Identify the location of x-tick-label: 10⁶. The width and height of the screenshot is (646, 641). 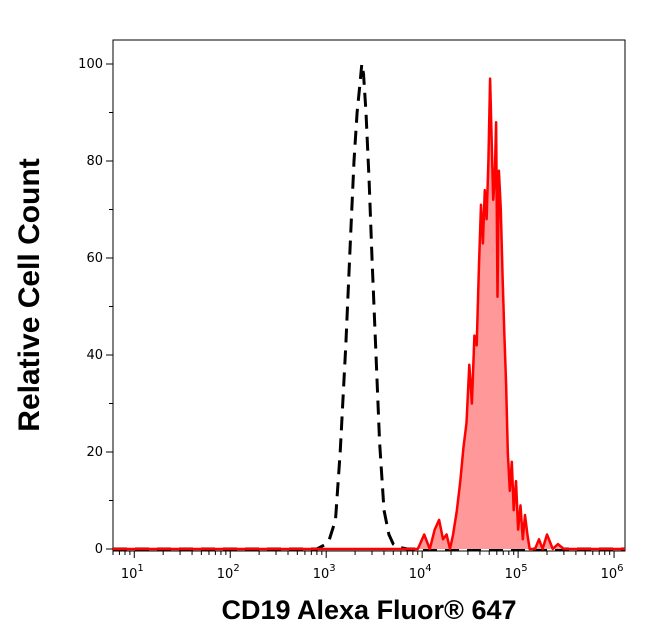
(612, 572).